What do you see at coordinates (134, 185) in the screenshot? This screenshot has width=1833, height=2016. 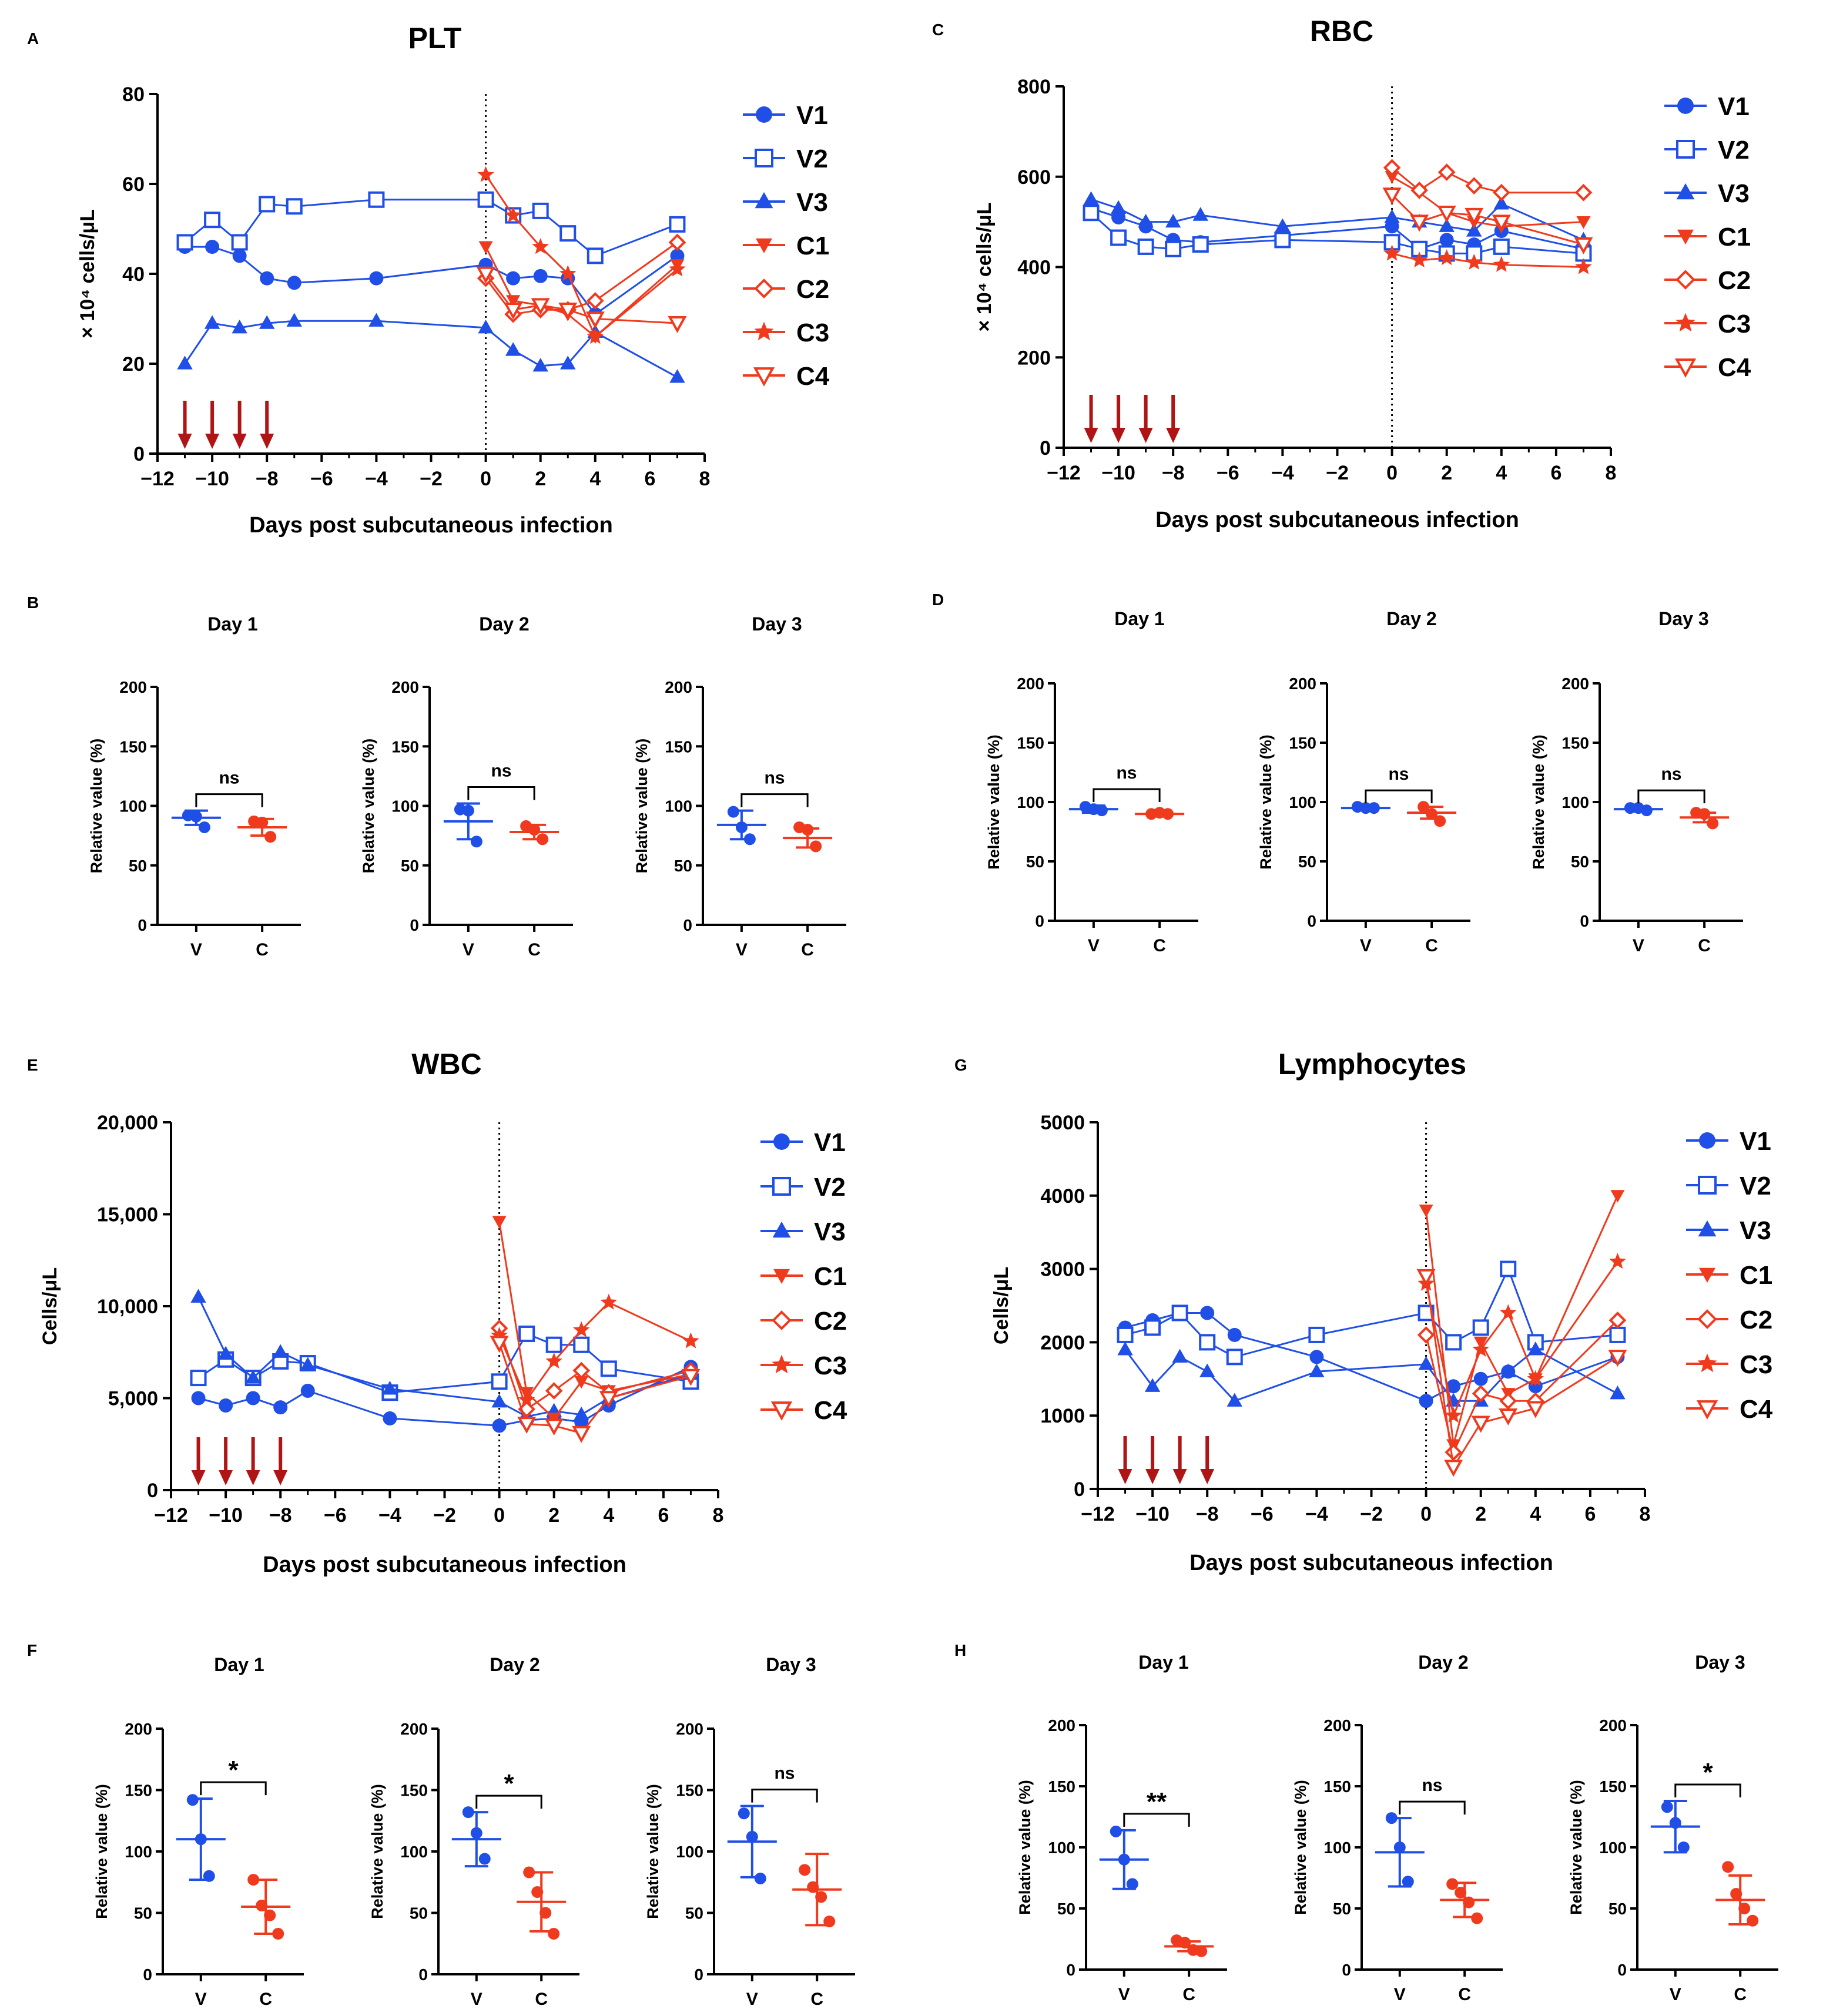 I see `y-tick-label: 60` at bounding box center [134, 185].